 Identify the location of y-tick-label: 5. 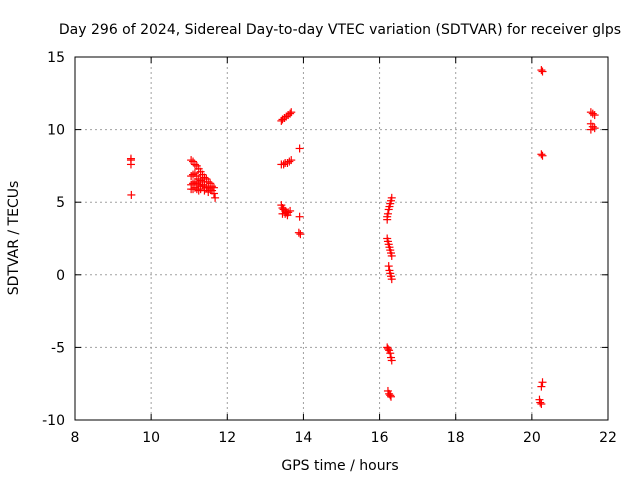
(60, 203).